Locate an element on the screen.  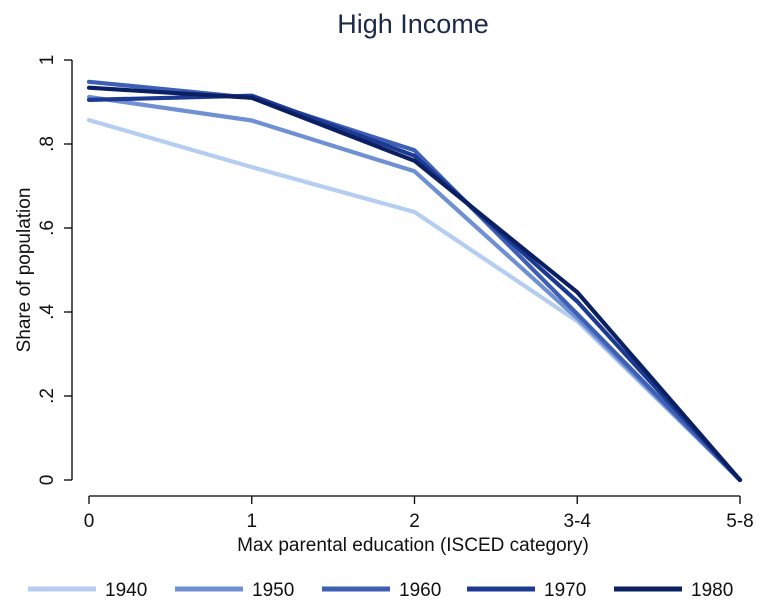
y-axis-label: Share of population is located at coordinates (24, 270).